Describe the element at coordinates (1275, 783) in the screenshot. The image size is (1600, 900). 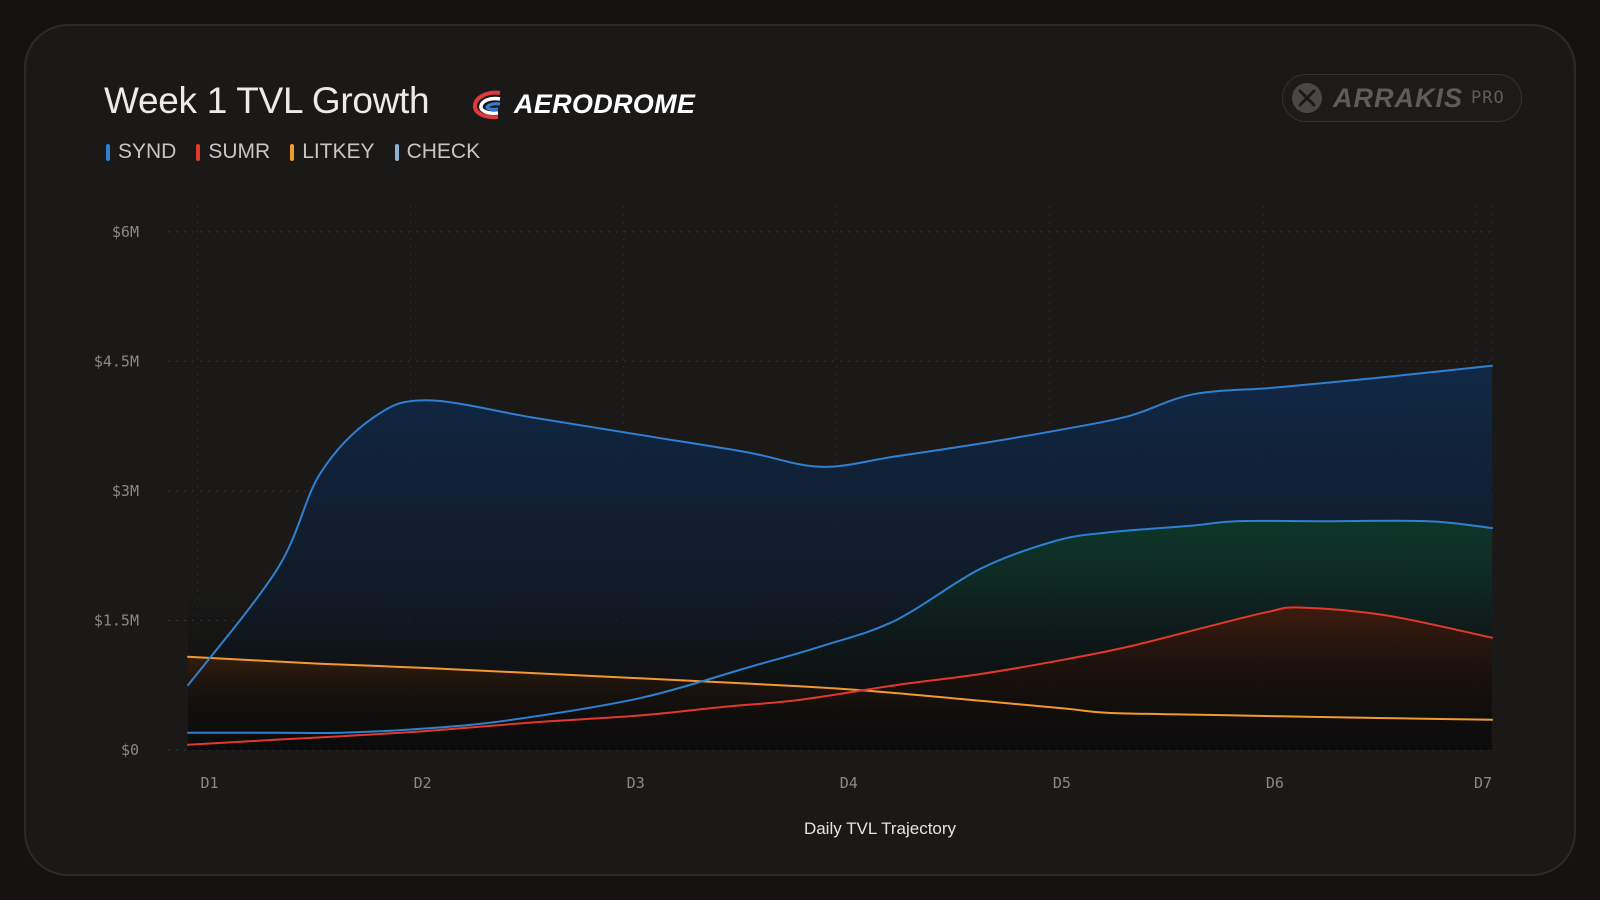
I see `x-tick-label: D6` at that location.